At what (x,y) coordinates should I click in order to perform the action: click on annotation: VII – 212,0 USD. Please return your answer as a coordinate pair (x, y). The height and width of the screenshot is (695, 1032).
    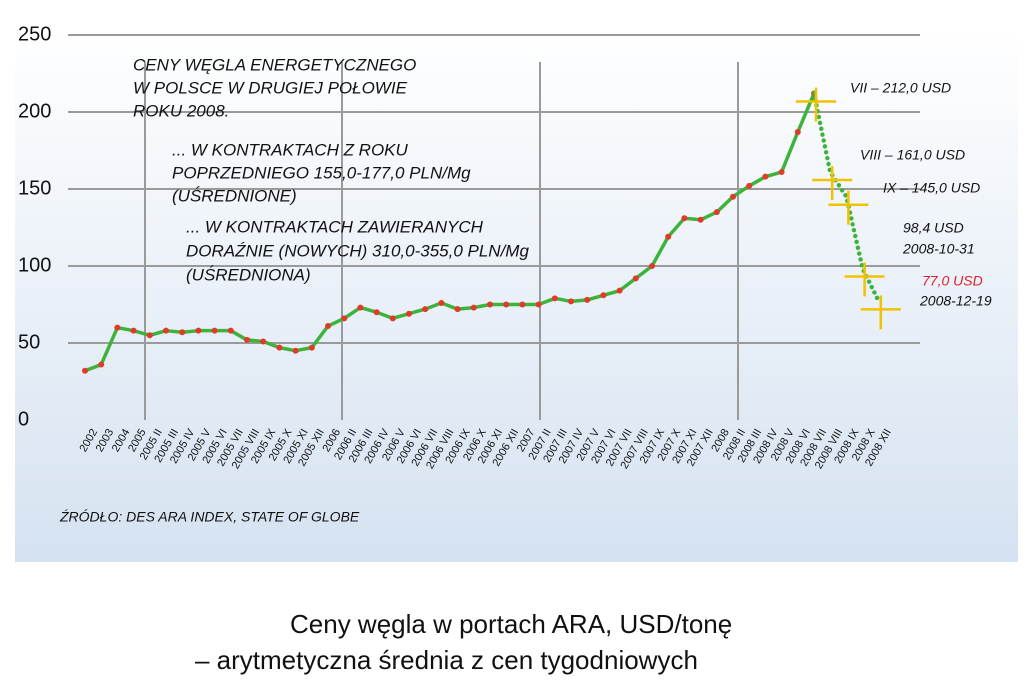
    Looking at the image, I should click on (900, 88).